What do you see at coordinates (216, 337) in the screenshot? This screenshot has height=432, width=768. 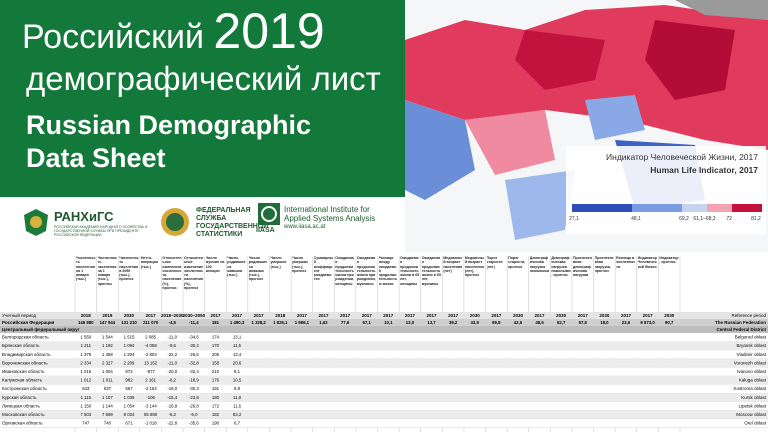 I see `cell: 174` at bounding box center [216, 337].